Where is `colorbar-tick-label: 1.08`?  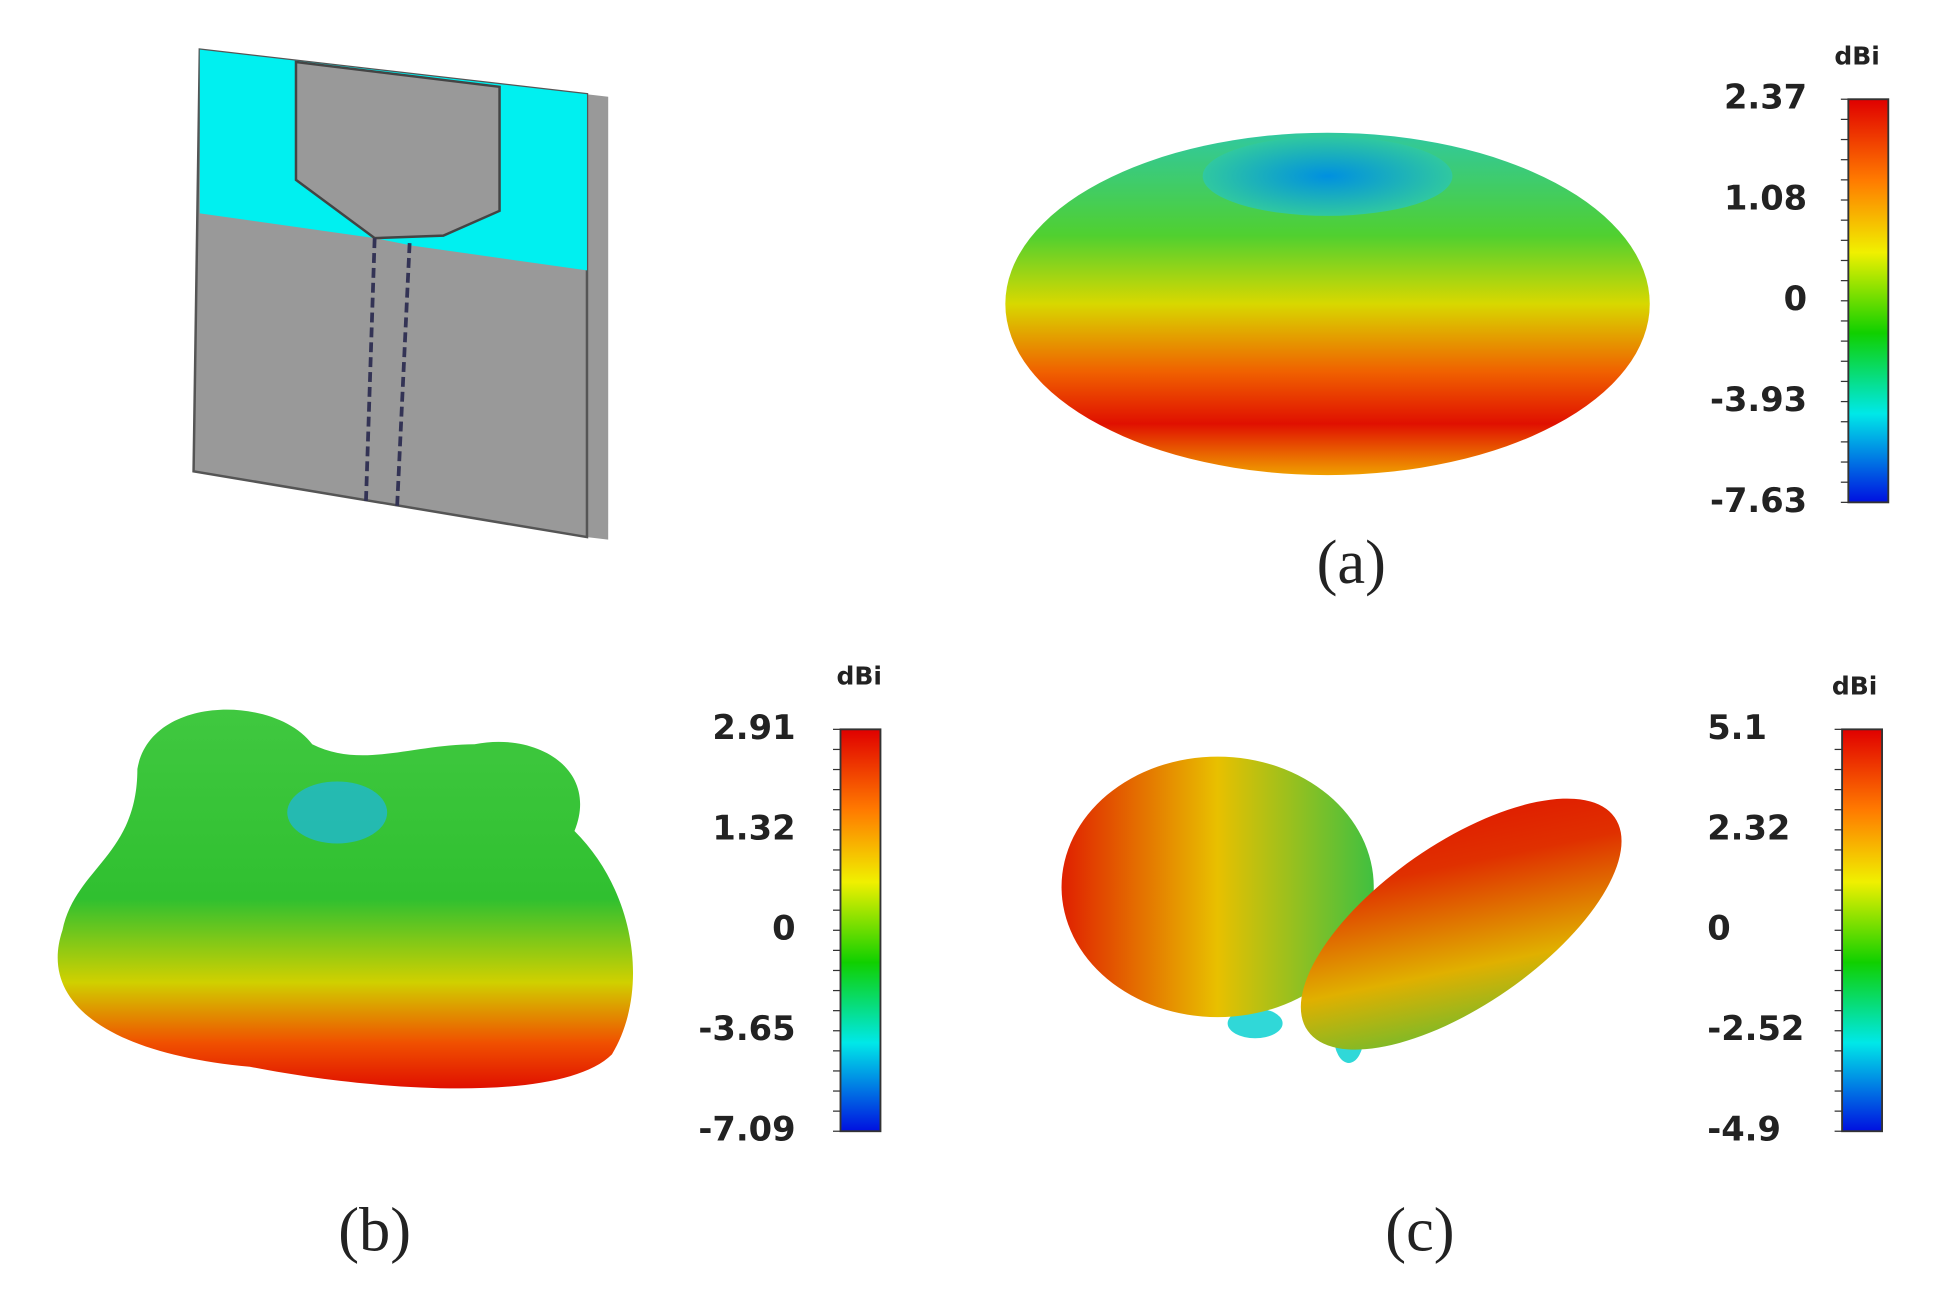
colorbar-tick-label: 1.08 is located at coordinates (1765, 198).